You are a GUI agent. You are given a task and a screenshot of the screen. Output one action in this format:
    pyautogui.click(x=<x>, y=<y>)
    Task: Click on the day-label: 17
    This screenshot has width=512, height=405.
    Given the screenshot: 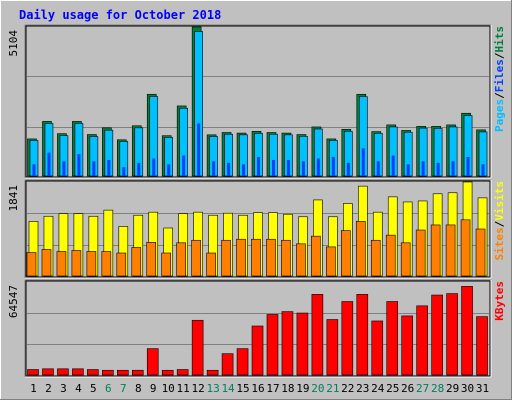 What is the action you would take?
    pyautogui.click(x=272, y=388)
    